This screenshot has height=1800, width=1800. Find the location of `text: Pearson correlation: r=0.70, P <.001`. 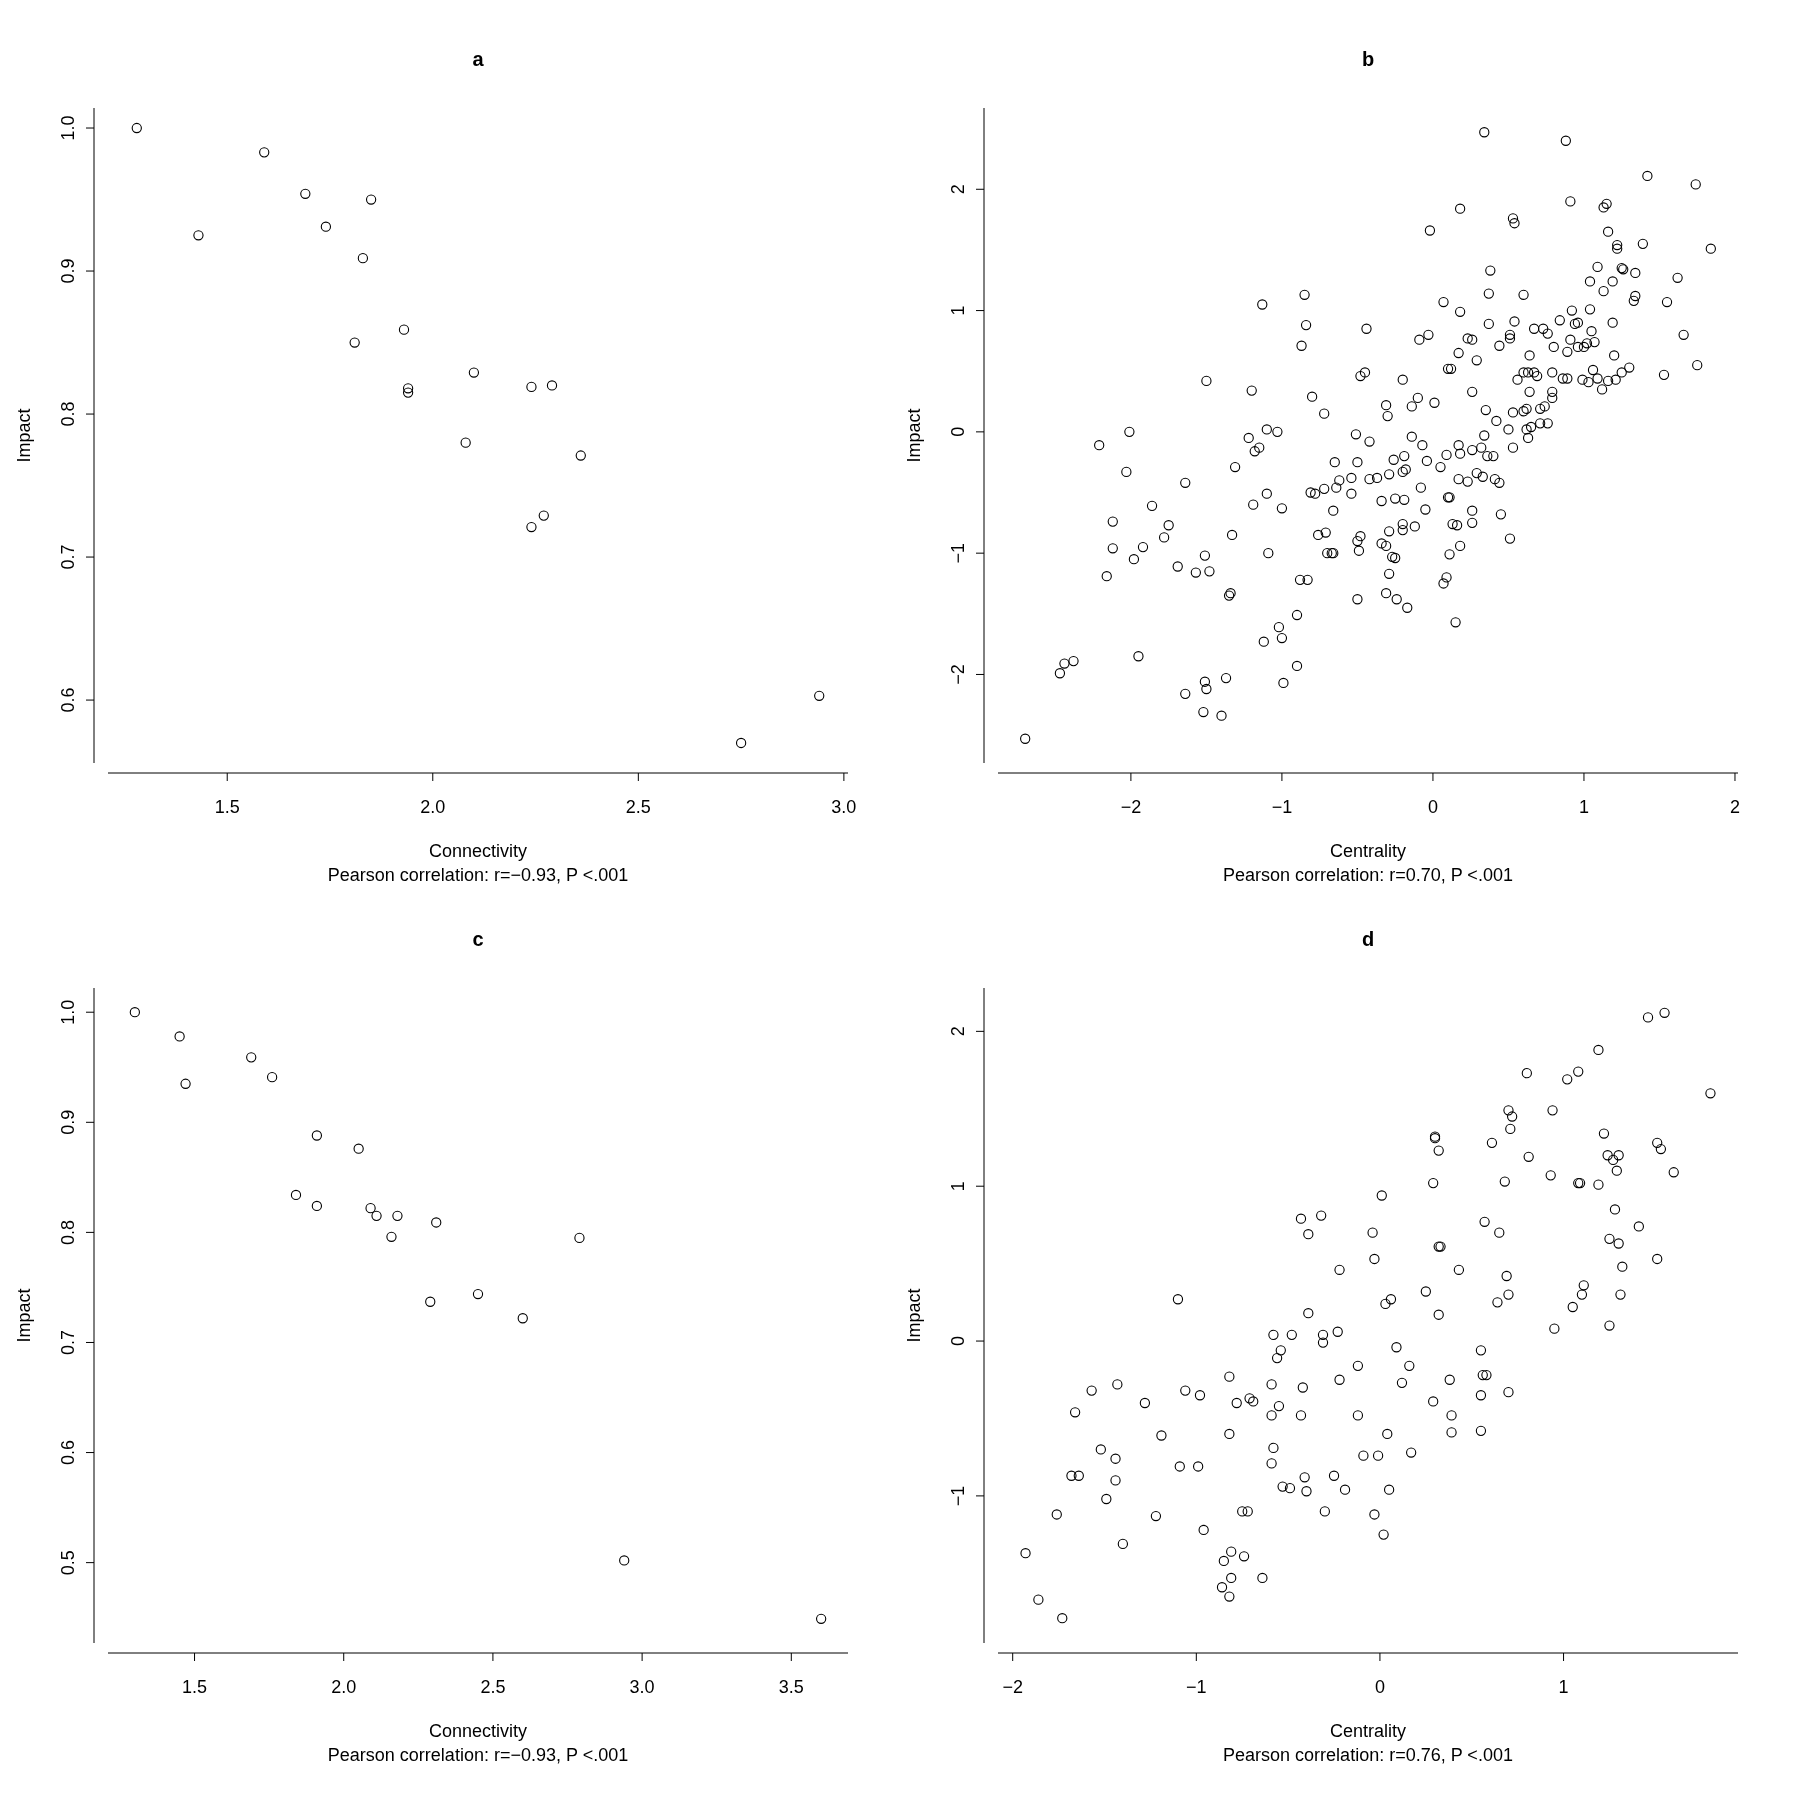

text: Pearson correlation: r=0.70, P <.001 is located at coordinates (1368, 875).